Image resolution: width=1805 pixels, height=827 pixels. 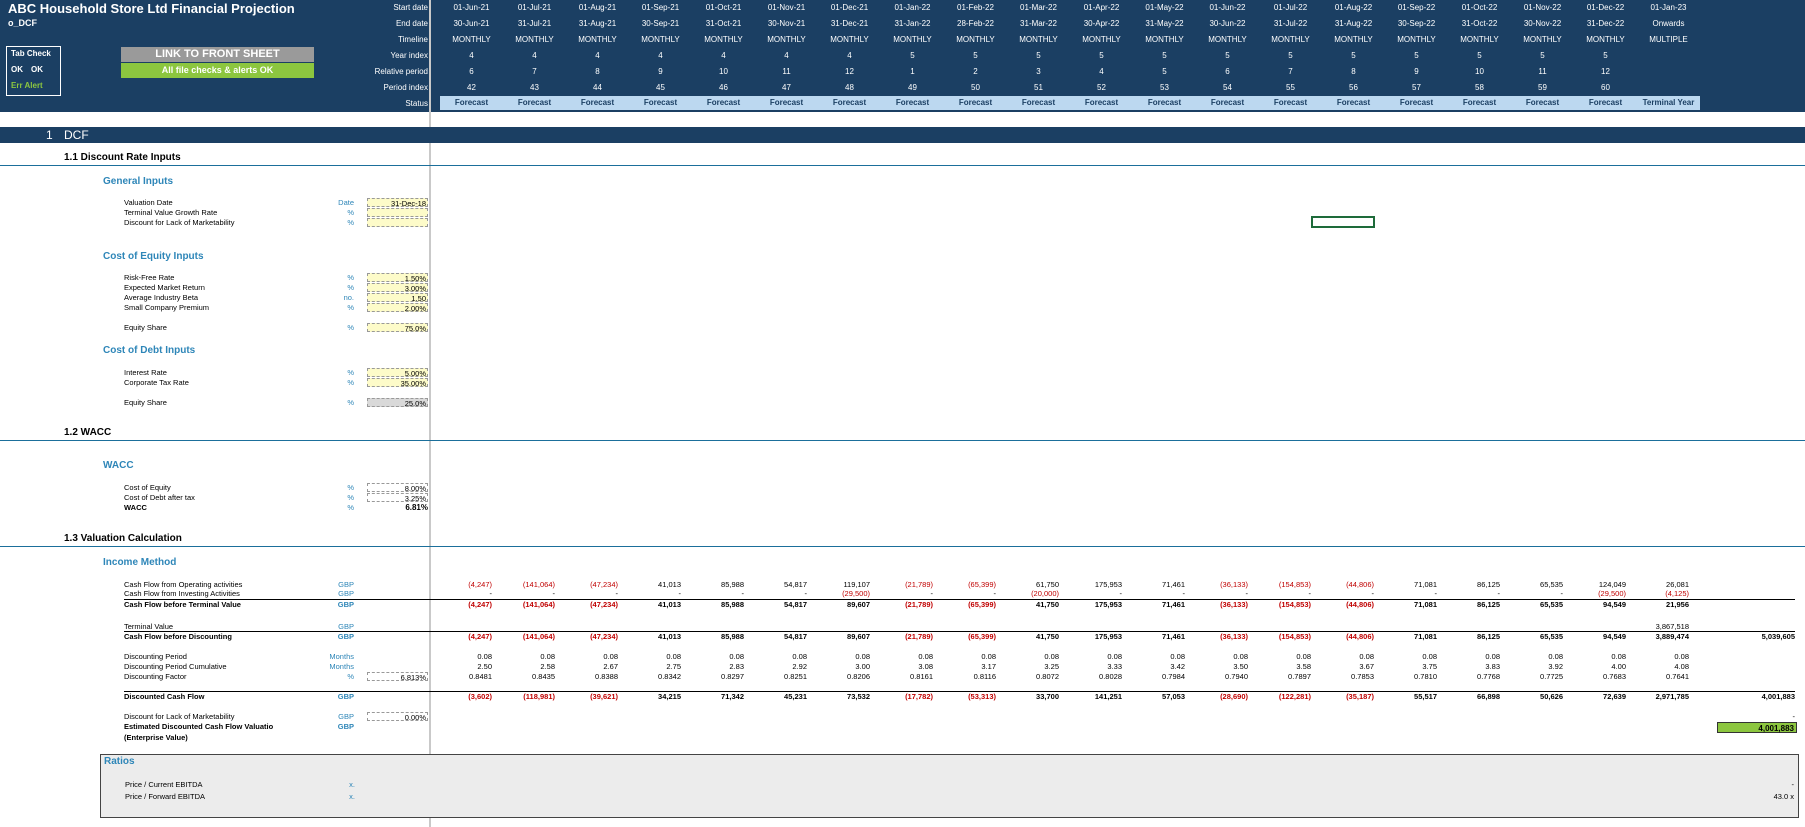 I want to click on input-small-company-premium: 2.00%, so click(x=397, y=308).